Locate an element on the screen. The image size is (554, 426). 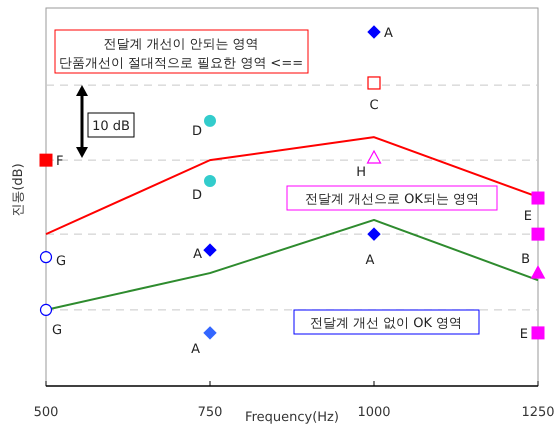
y-axis-title: 진동(dB) is located at coordinates (18, 190).